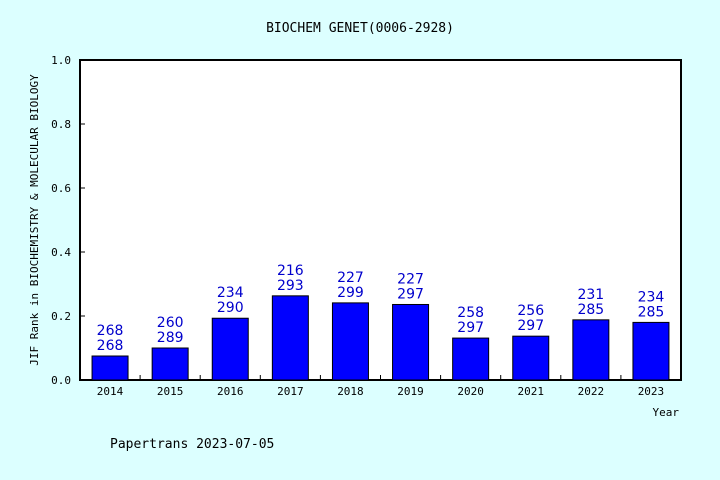 The width and height of the screenshot is (720, 480). What do you see at coordinates (170, 338) in the screenshot?
I see `data-label-total: 289` at bounding box center [170, 338].